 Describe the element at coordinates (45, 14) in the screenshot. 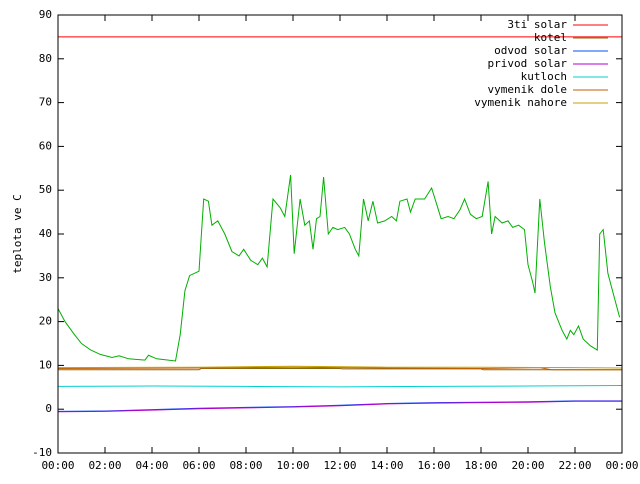

I see `y-tick-label: 90` at that location.